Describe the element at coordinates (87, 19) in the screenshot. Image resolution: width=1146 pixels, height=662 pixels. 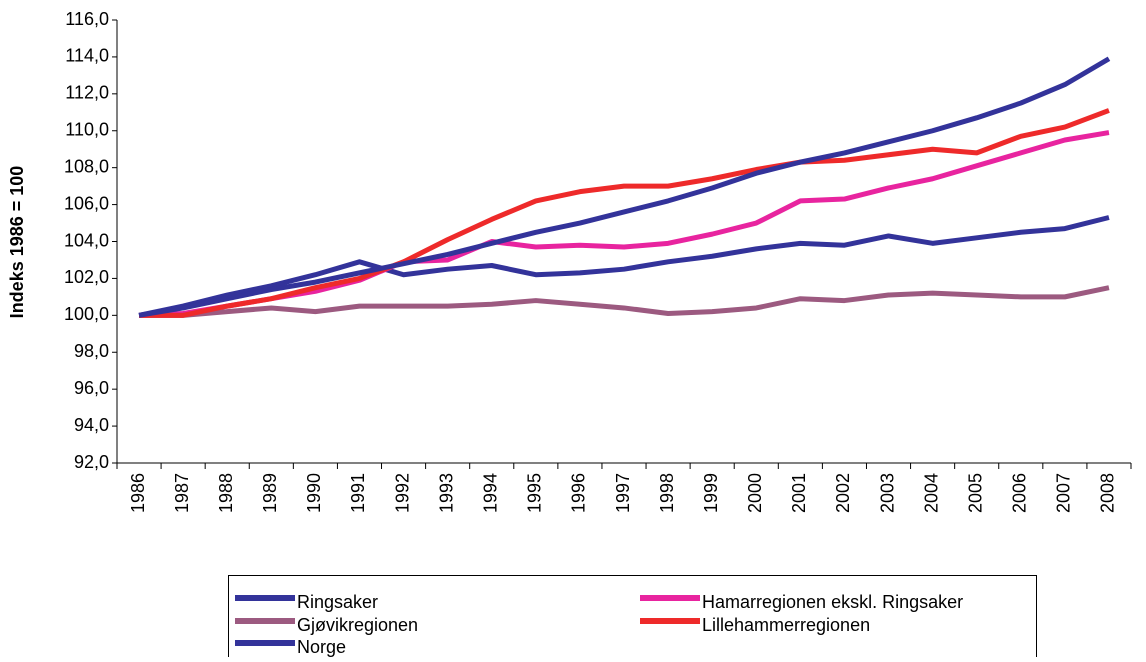
I see `y-tick-label: 116,0` at that location.